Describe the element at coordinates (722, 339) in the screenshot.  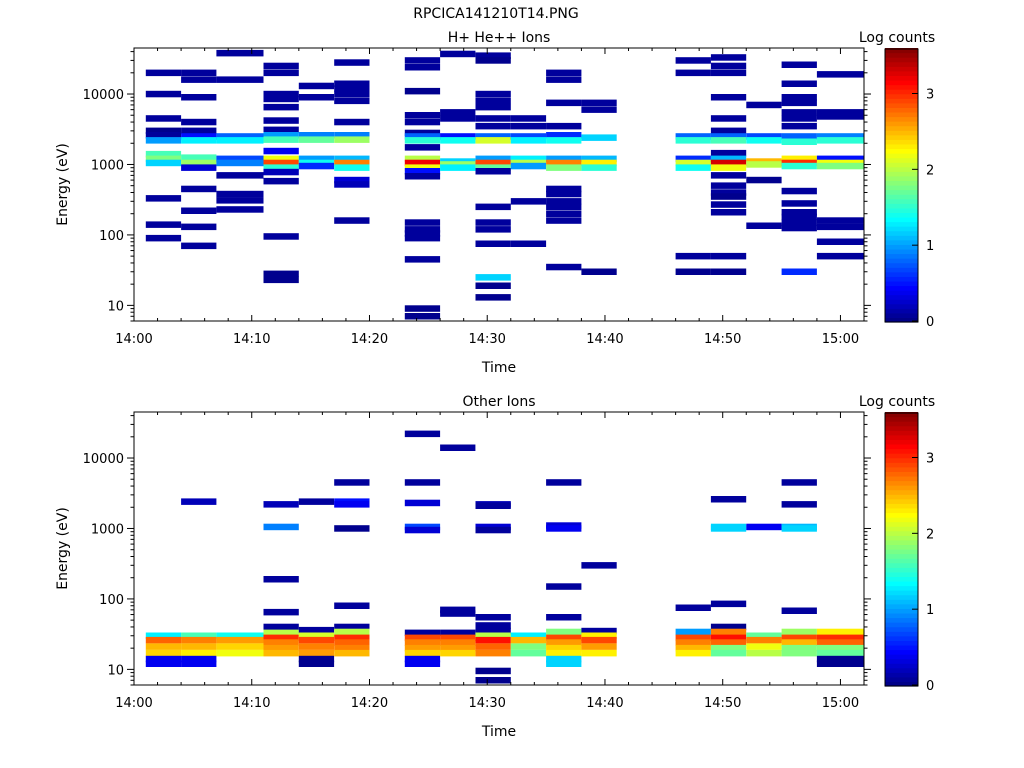
I see `x-tick-label: 14:50` at that location.